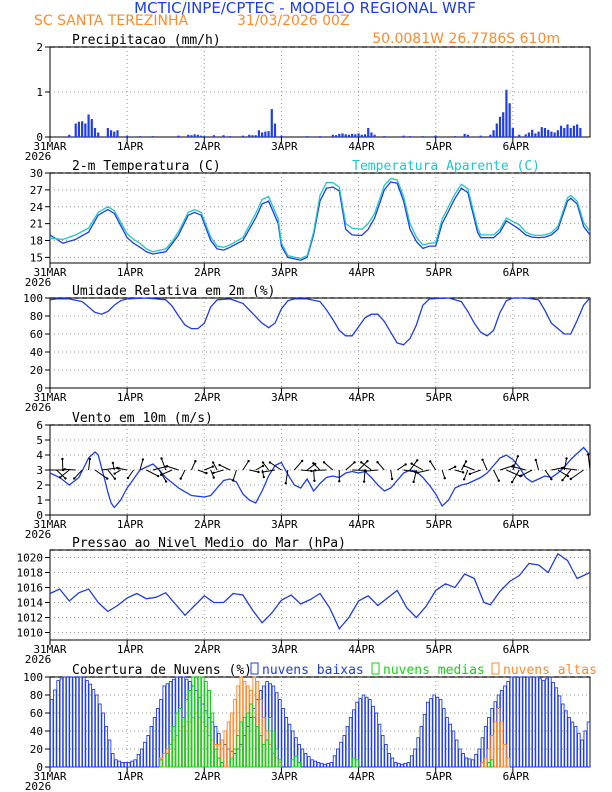 This screenshot has height=792, width=612. Describe the element at coordinates (293, 21) in the screenshot. I see `header-run: 31/03/2026 00Z` at that location.